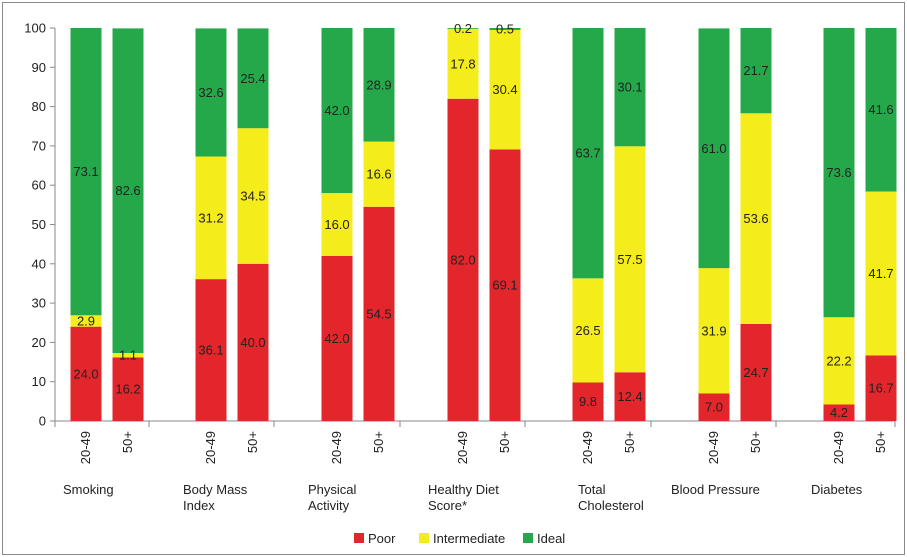 The height and width of the screenshot is (557, 907). I want to click on data-label: 16.7, so click(880, 388).